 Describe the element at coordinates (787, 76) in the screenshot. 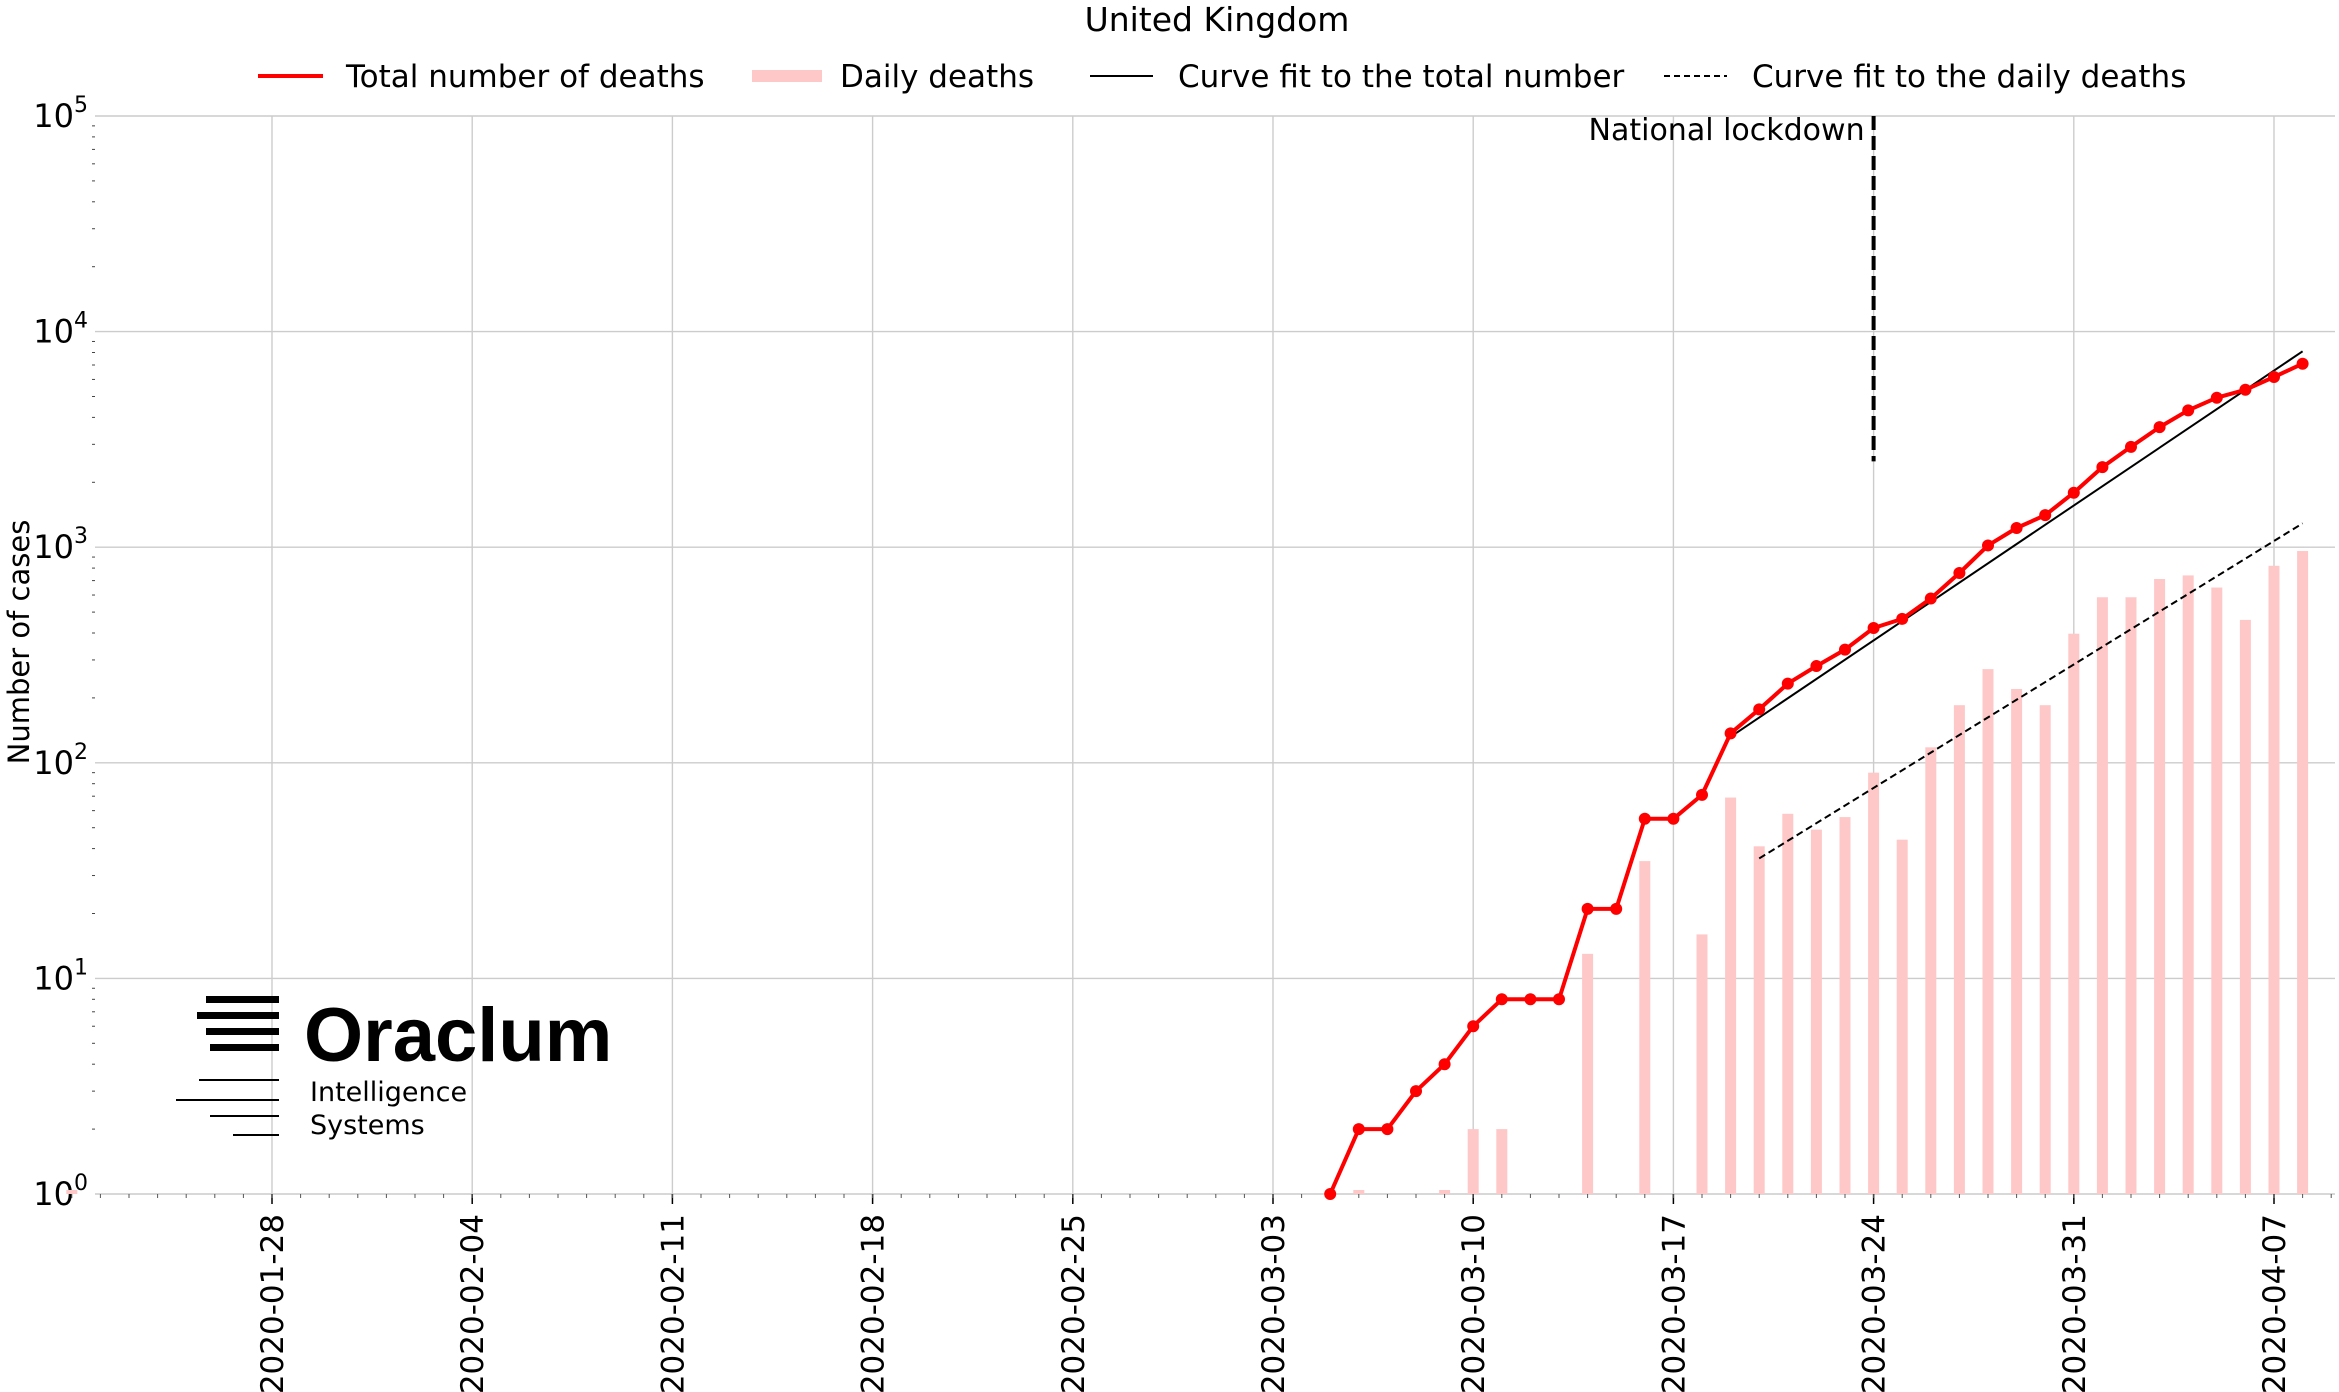

I see `legend-swatch-daily` at that location.